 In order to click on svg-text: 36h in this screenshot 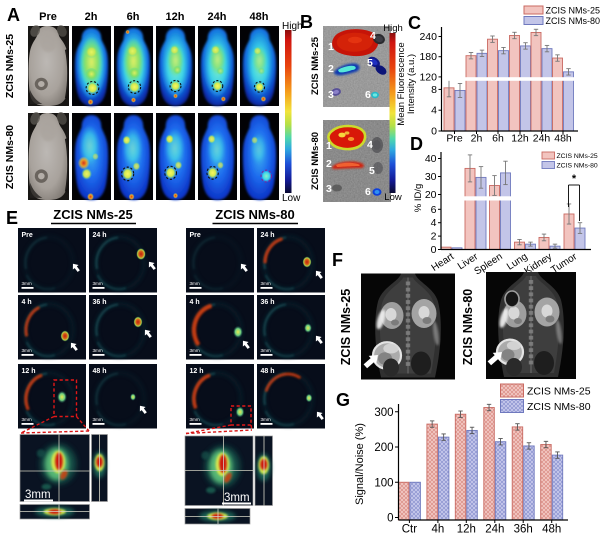, I will do `click(523, 530)`.